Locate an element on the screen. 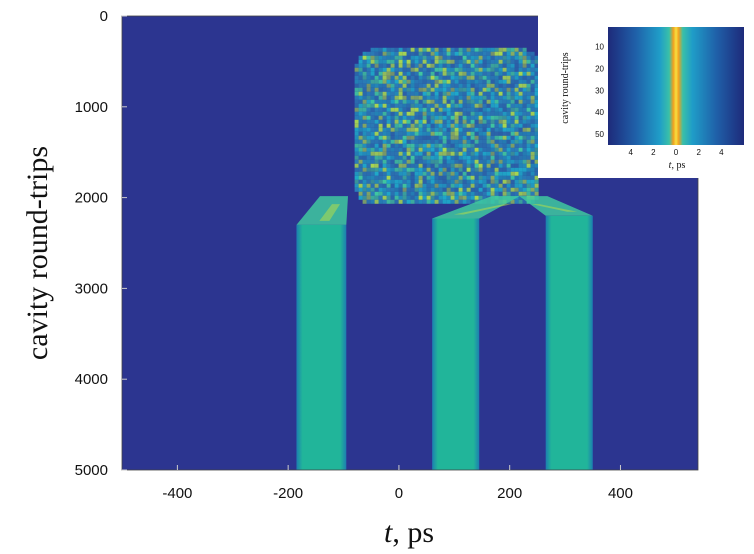 The height and width of the screenshot is (554, 754). x-tick-label: 400 is located at coordinates (620, 493).